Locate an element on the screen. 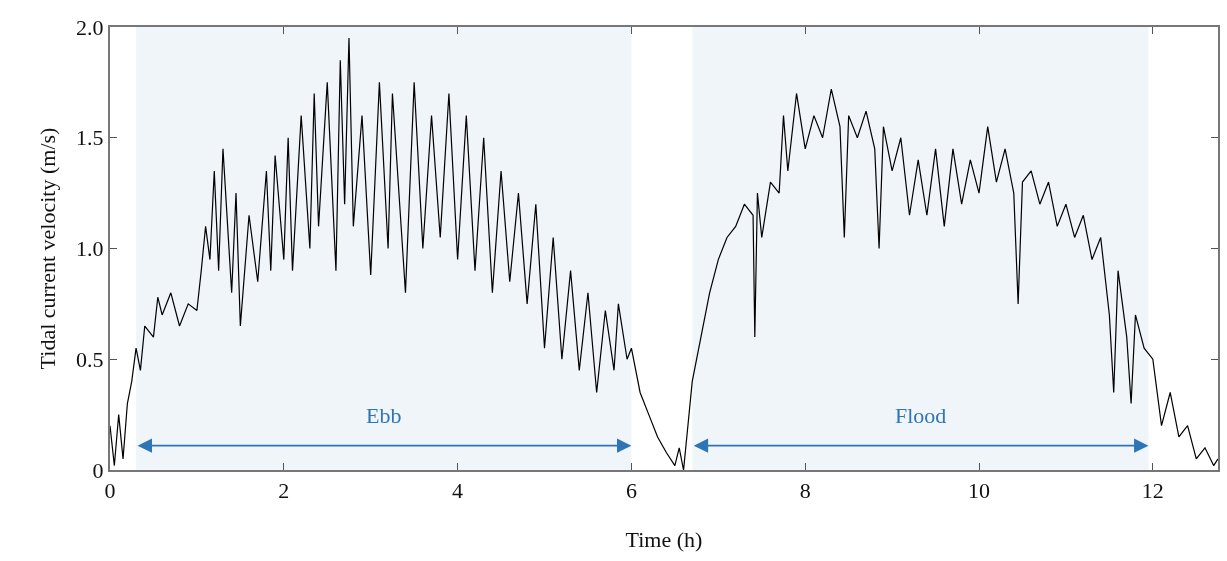 The image size is (1227, 561). x-tick-label: 6 is located at coordinates (631, 491).